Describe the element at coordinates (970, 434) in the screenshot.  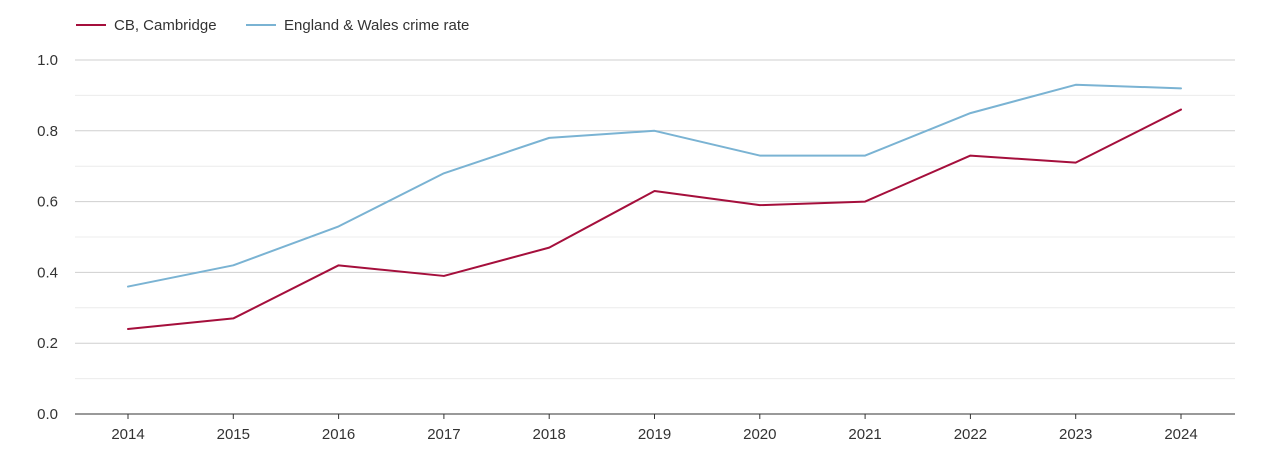
I see `x-tick-label: 2022` at that location.